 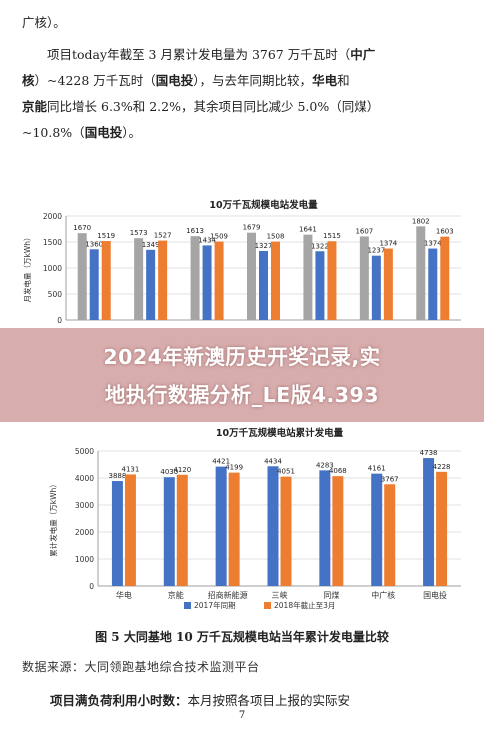 What do you see at coordinates (331, 595) in the screenshot?
I see `x-tick-label: 同煤` at bounding box center [331, 595].